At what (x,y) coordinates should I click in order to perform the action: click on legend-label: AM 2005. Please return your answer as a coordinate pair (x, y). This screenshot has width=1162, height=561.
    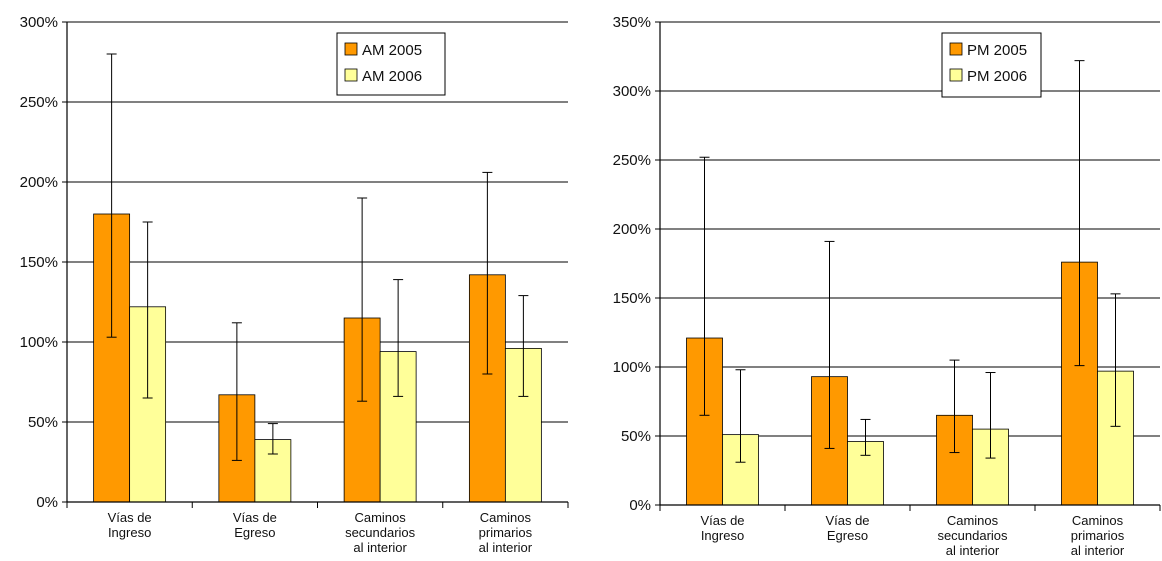
    Looking at the image, I should click on (392, 50).